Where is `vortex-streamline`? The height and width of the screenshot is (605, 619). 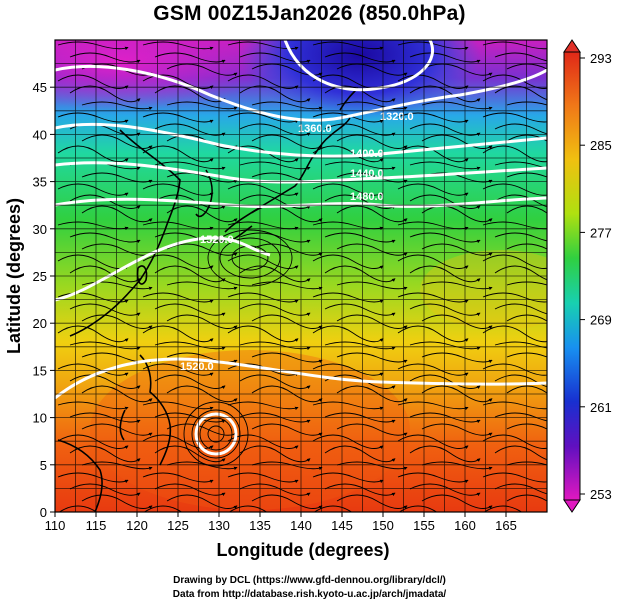
vortex-streamline is located at coordinates (216, 434).